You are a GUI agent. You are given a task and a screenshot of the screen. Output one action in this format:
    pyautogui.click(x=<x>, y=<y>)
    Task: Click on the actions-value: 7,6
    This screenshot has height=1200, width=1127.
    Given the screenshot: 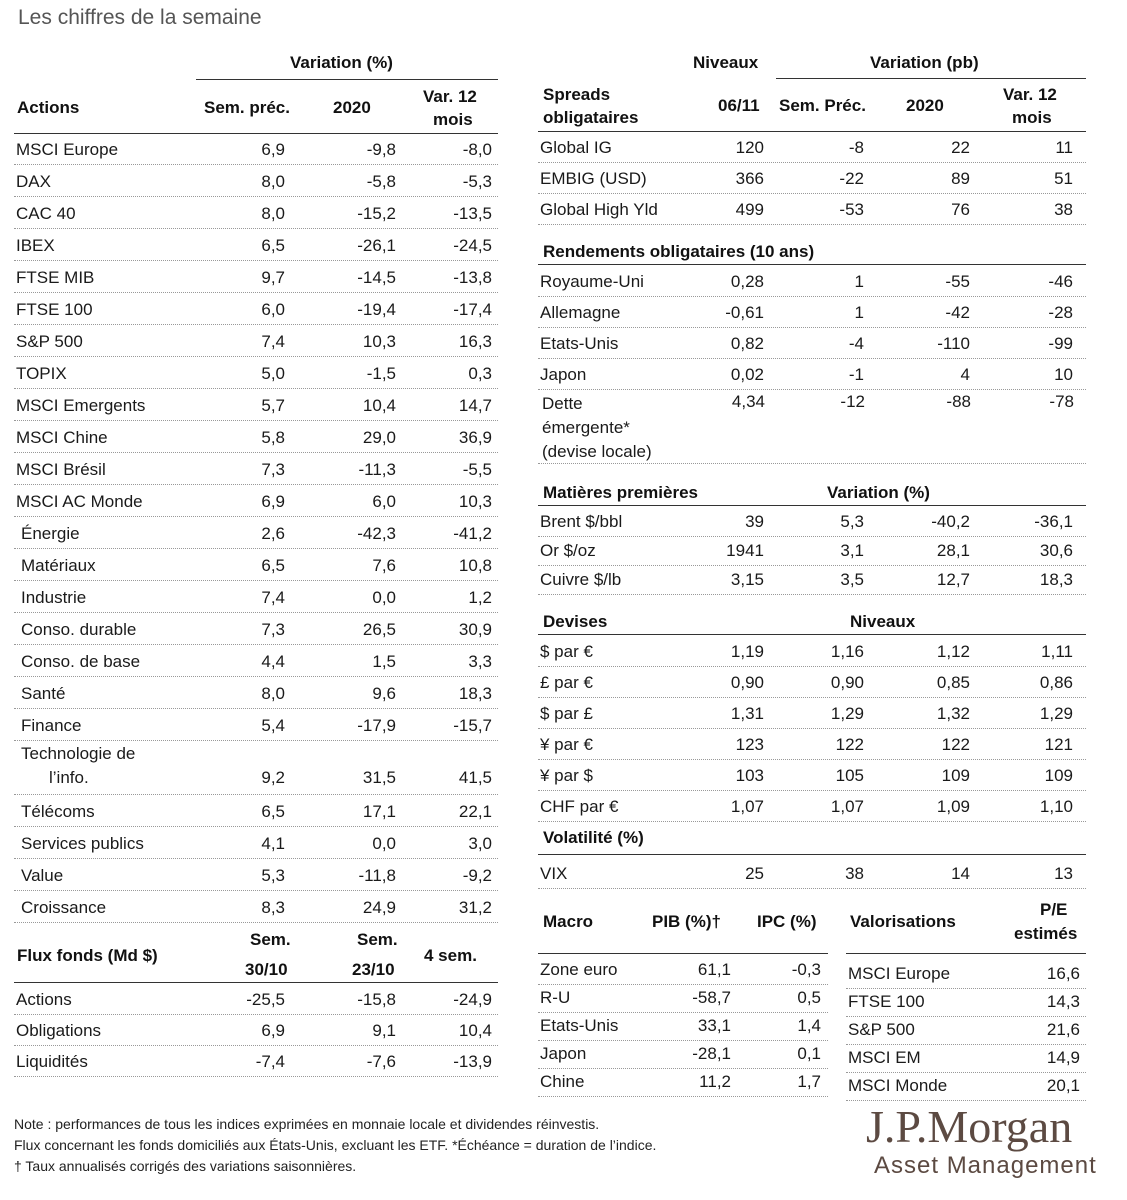 What is the action you would take?
    pyautogui.click(x=384, y=565)
    